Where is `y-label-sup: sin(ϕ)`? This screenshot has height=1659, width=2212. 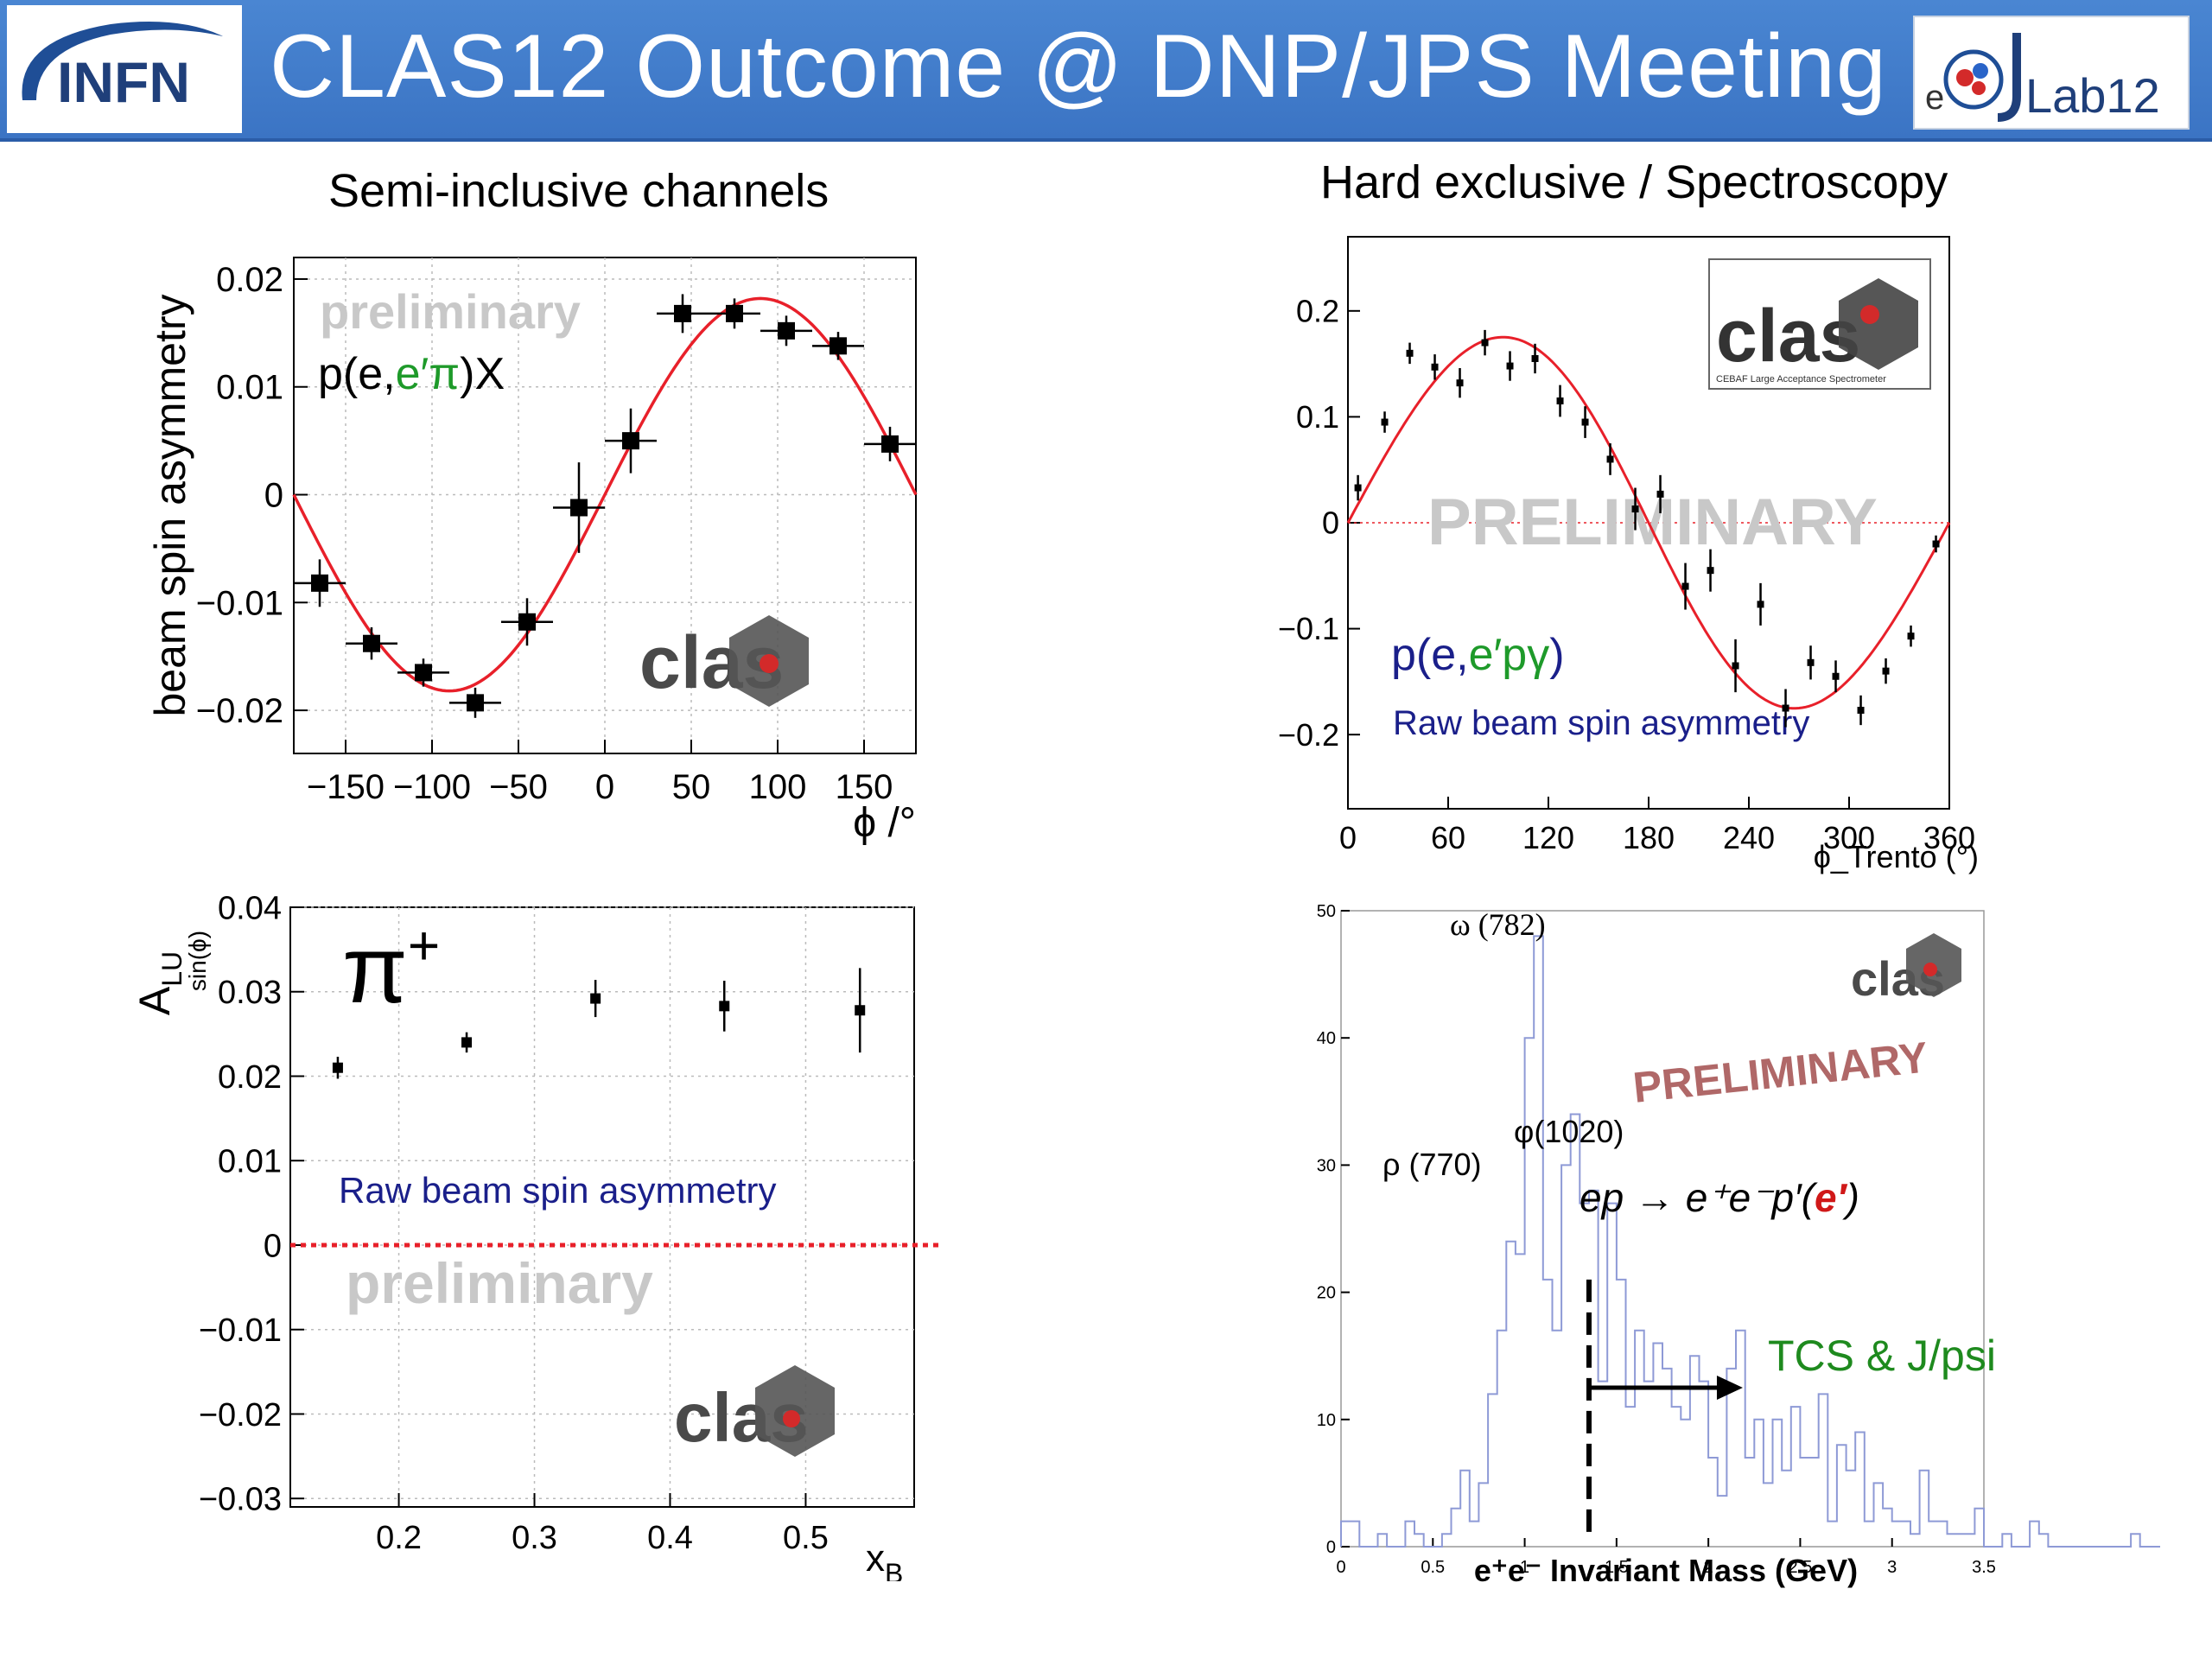 y-label-sup: sin(ϕ) is located at coordinates (197, 961).